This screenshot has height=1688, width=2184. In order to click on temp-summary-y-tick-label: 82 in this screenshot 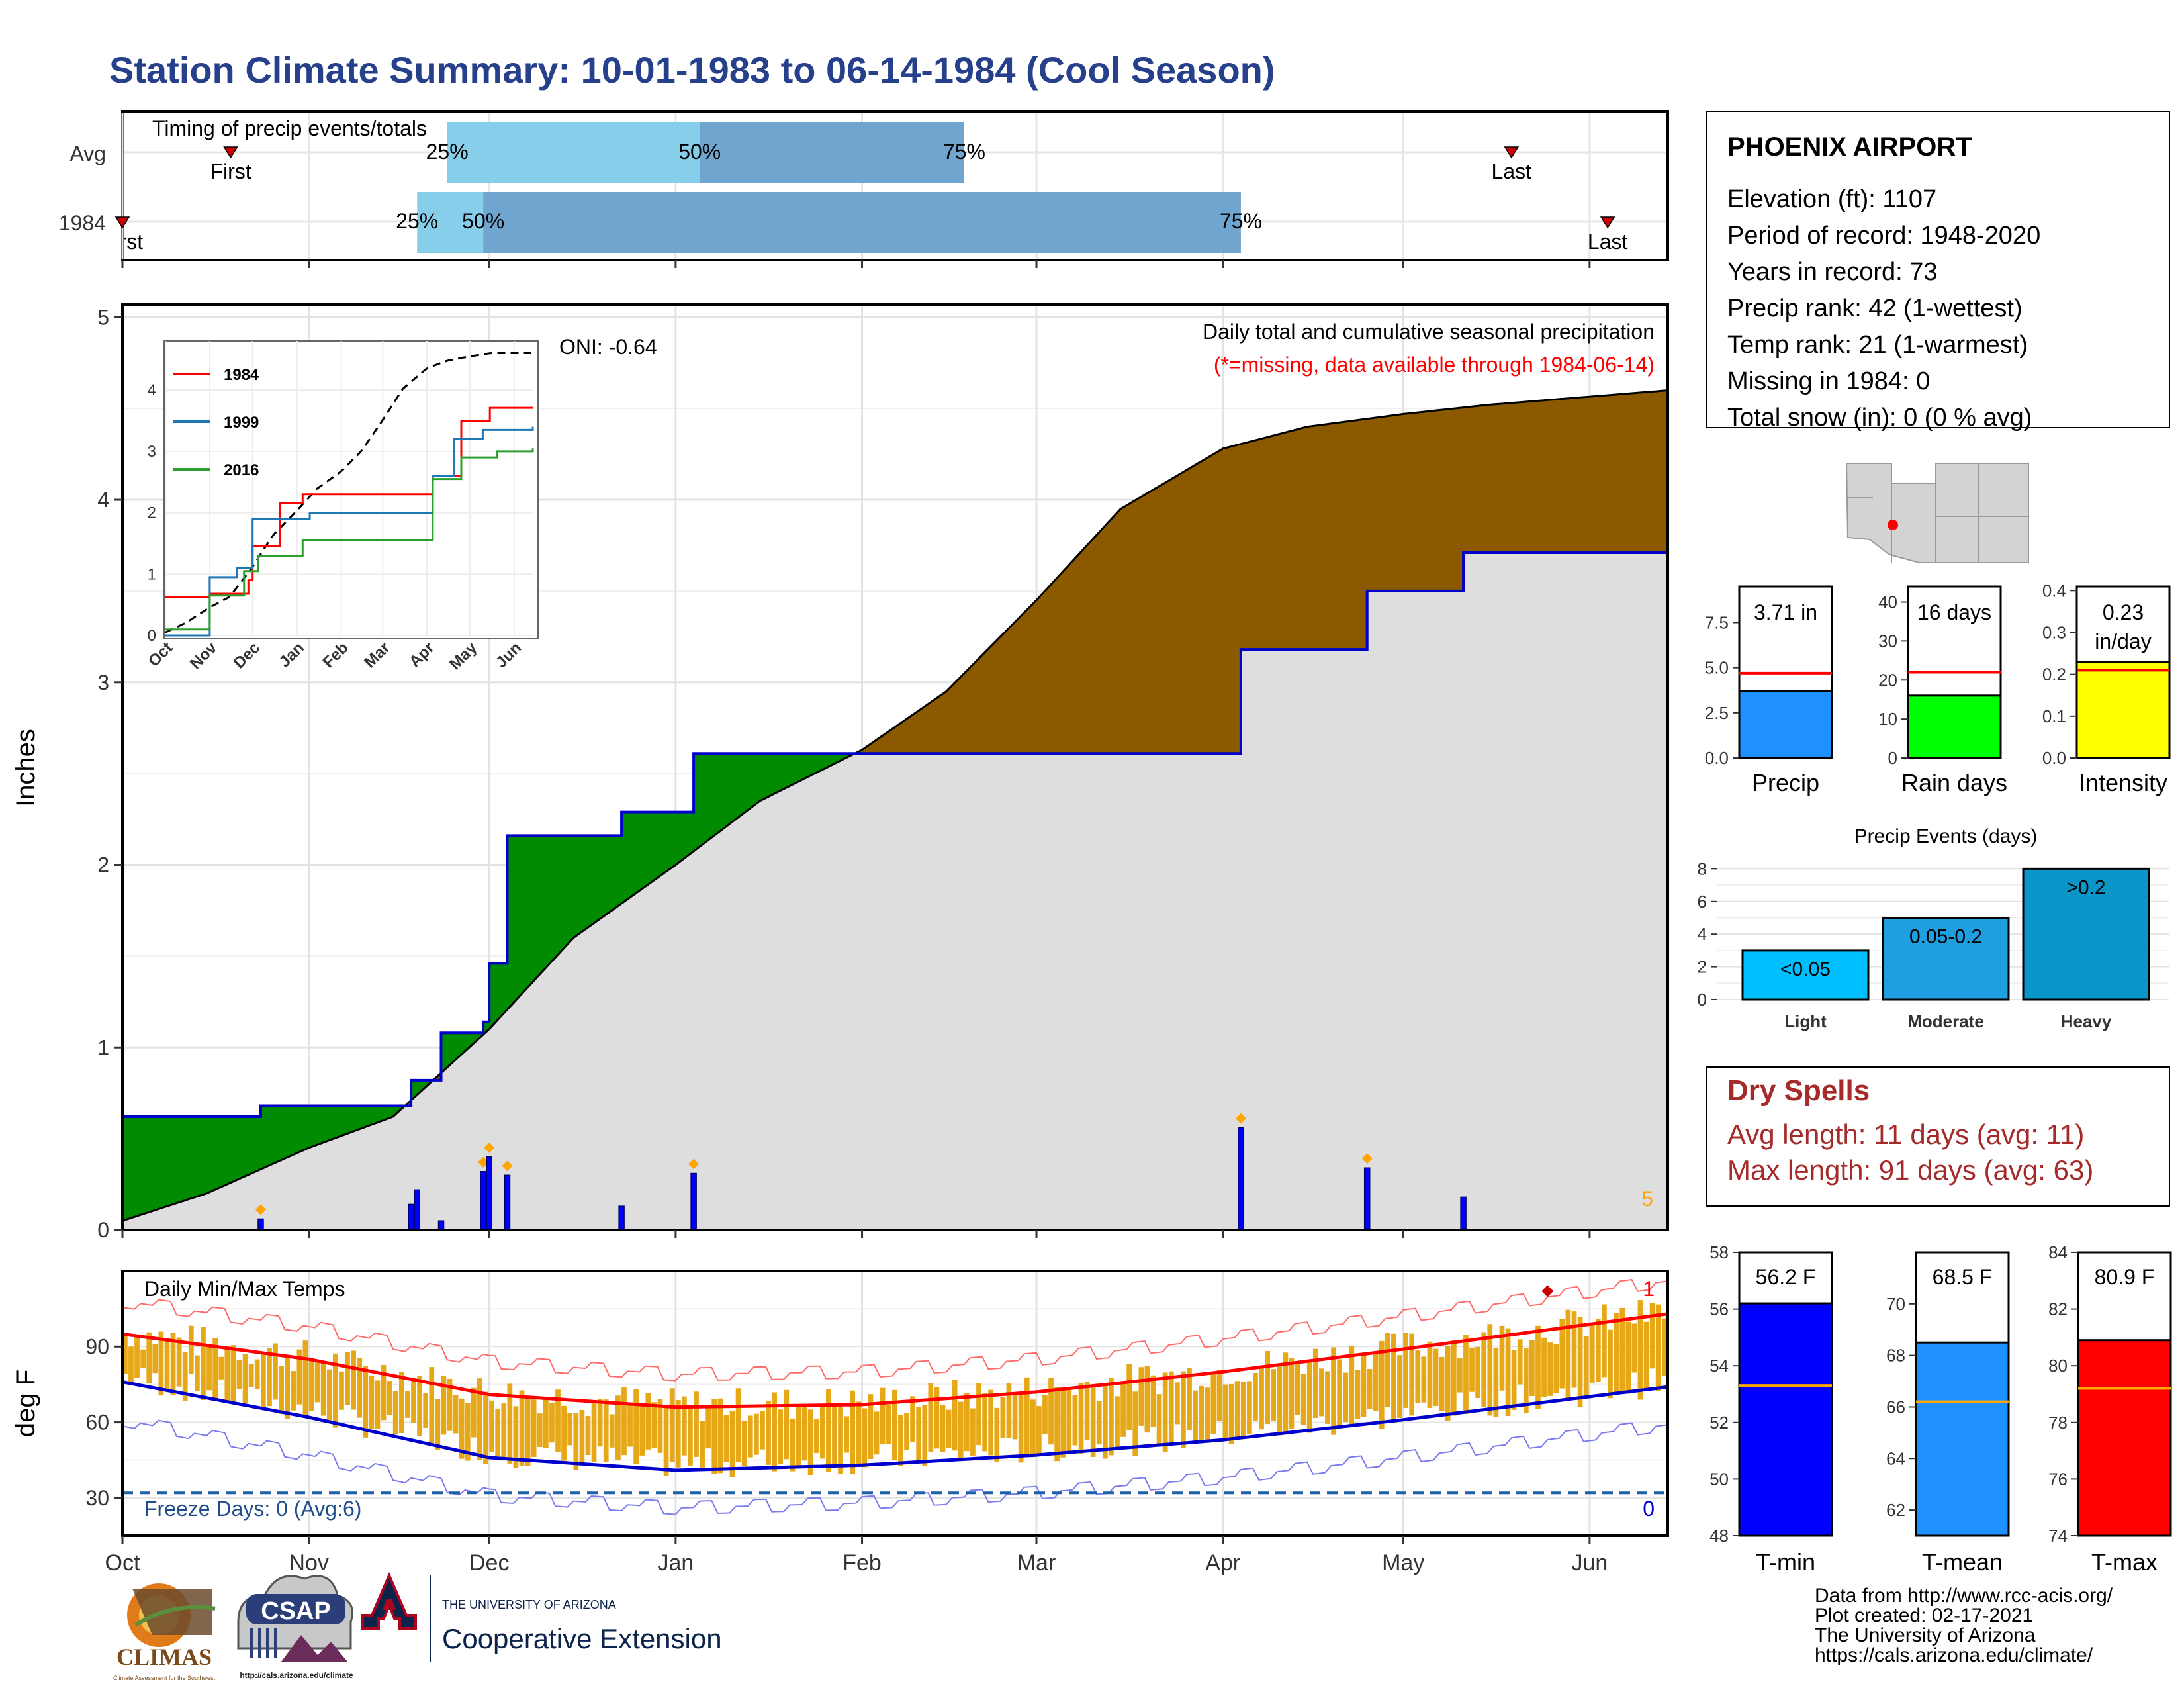, I will do `click(2058, 1309)`.